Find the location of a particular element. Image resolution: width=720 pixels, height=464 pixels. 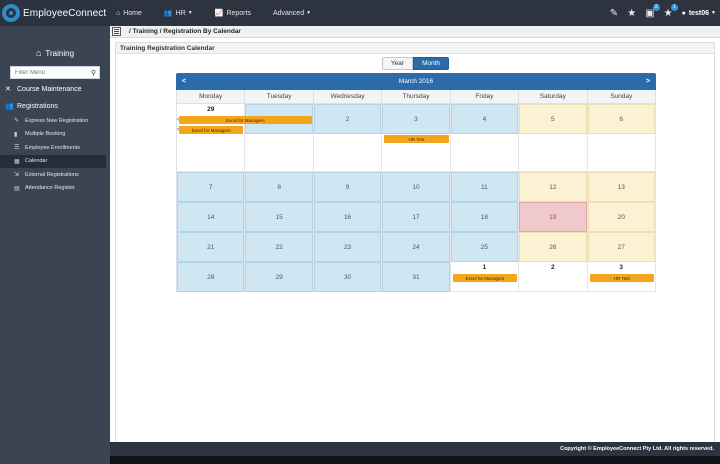

calendar-week-row: 7 8 9 10 11 12 13 is located at coordinates (416, 187).